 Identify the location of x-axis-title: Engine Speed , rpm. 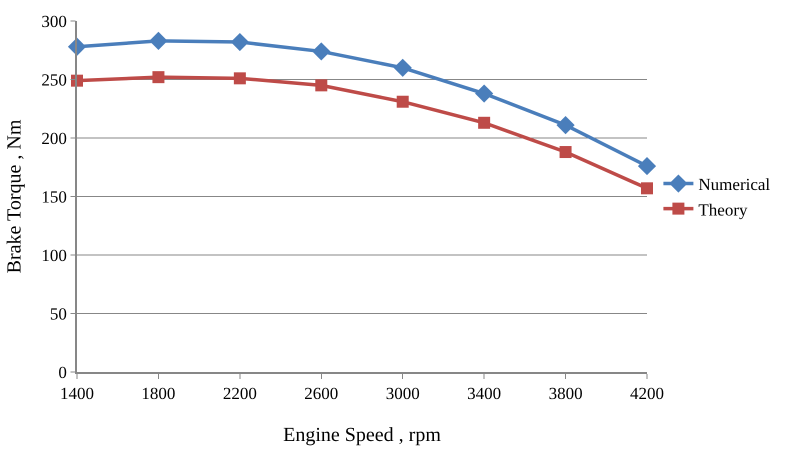
(362, 435).